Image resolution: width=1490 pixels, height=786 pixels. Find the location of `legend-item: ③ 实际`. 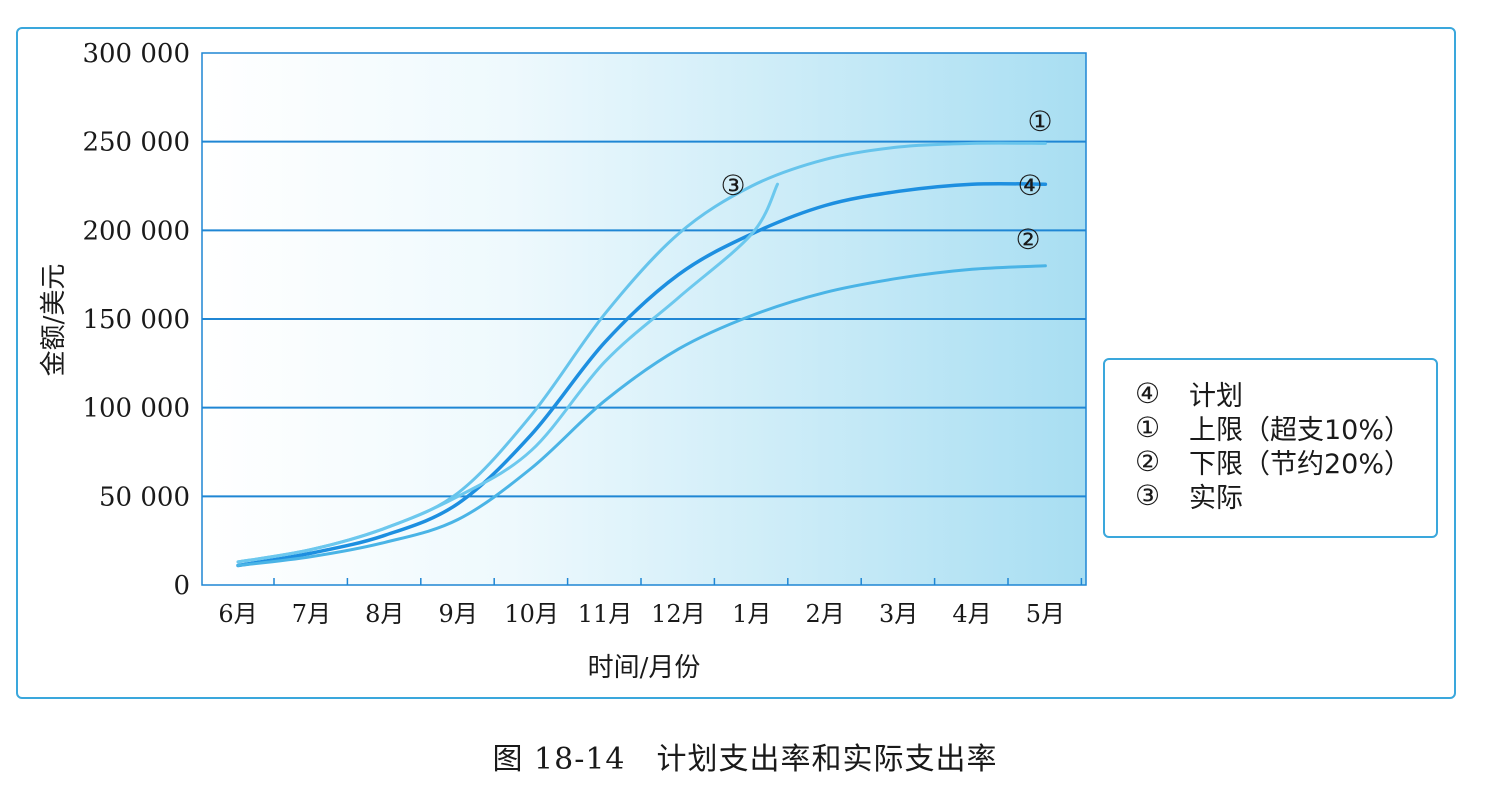

legend-item: ③ 实际 is located at coordinates (1285, 496).